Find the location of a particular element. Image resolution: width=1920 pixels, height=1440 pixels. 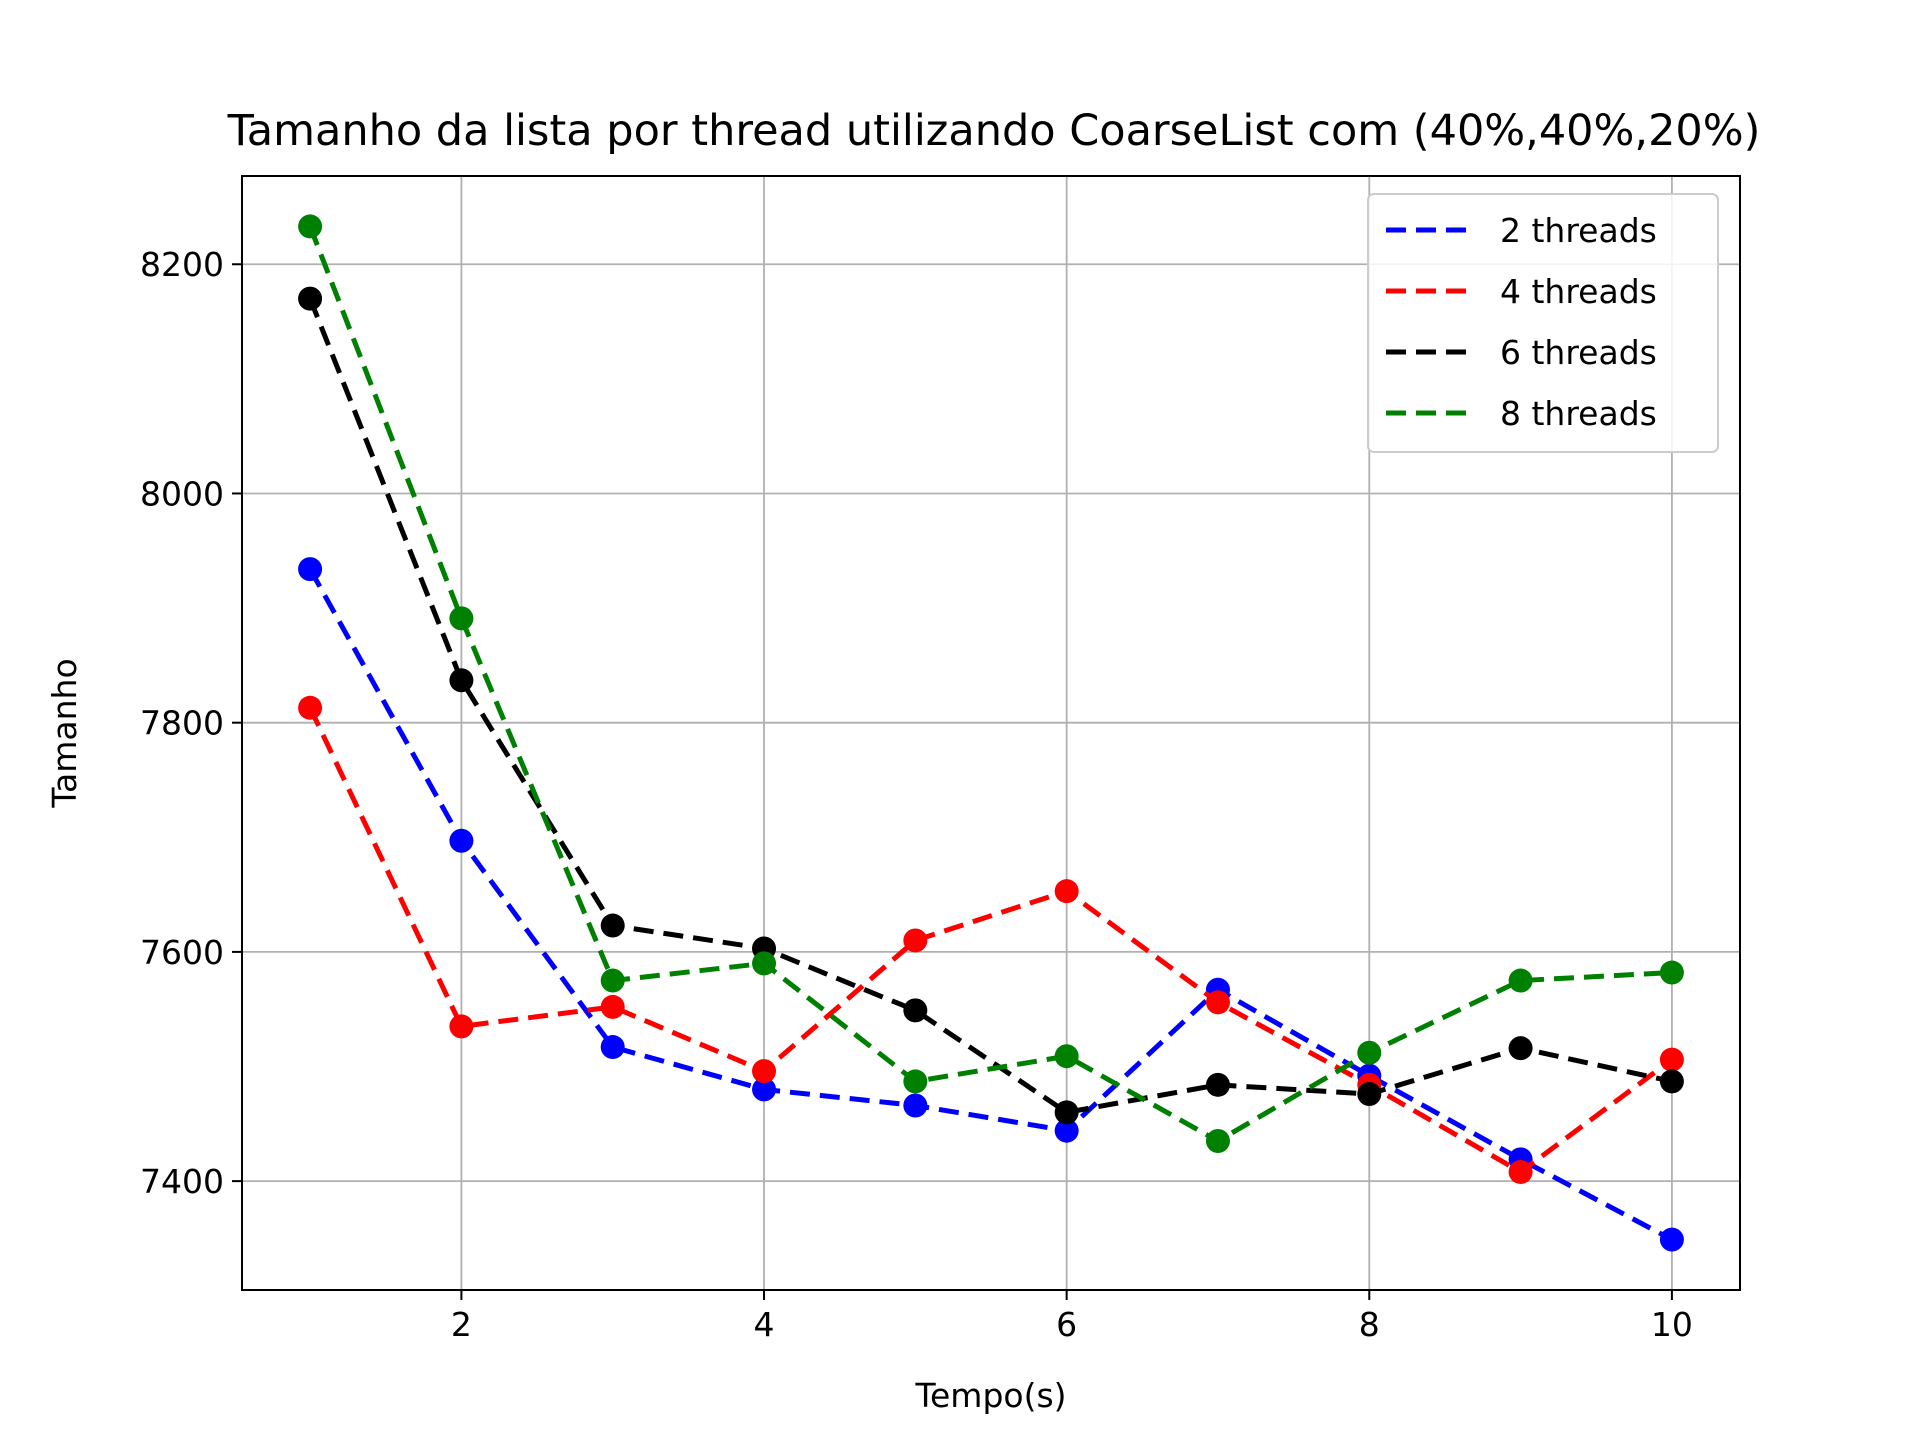

x-tick-label: 4 is located at coordinates (764, 1324).